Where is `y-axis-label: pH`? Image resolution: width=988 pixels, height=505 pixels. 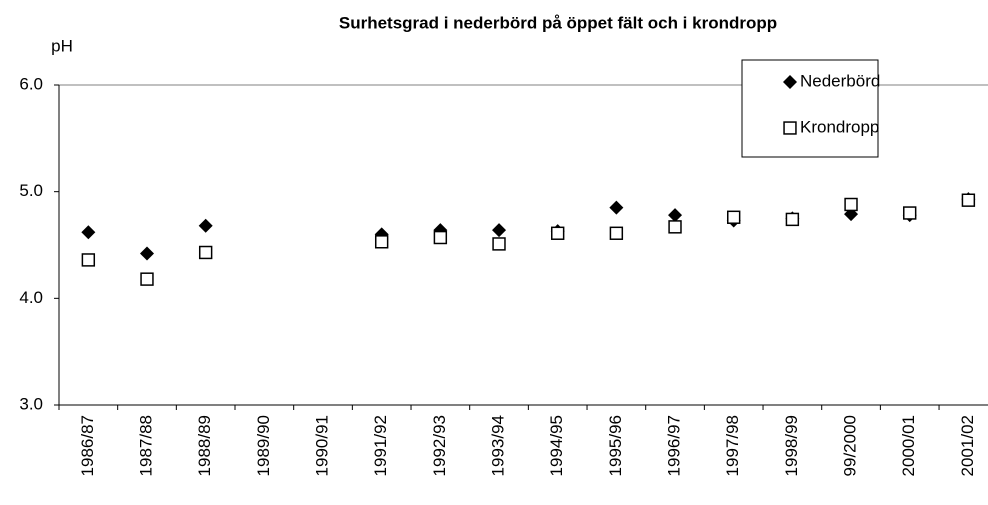 y-axis-label: pH is located at coordinates (62, 45).